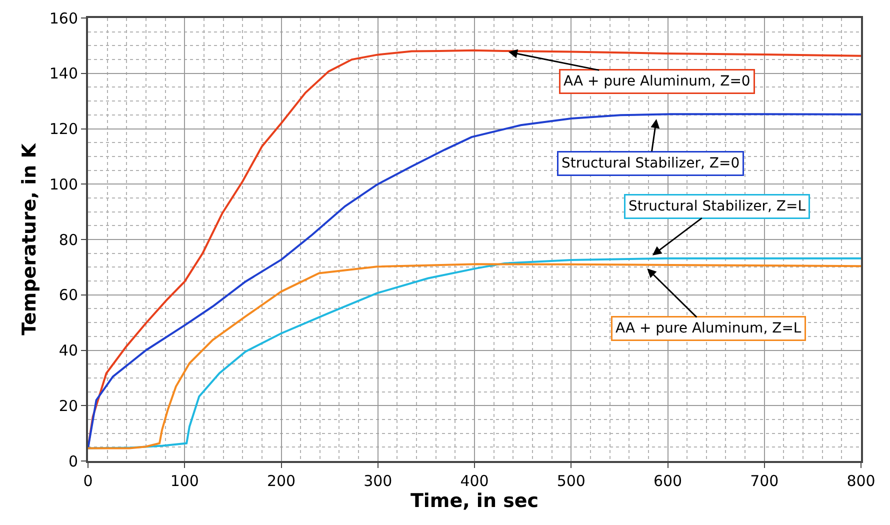  What do you see at coordinates (63, 73) in the screenshot?
I see `y-tick-label: 140` at bounding box center [63, 73].